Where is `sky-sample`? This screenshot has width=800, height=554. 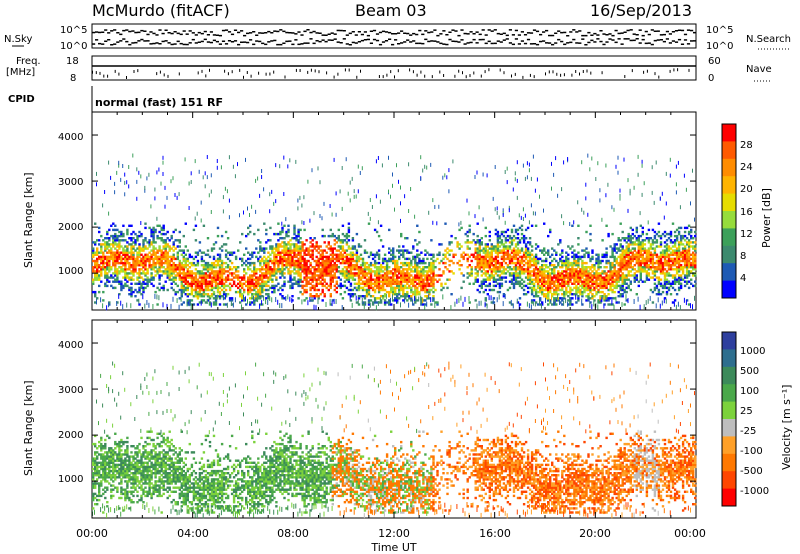
sky-sample is located at coordinates (187, 34).